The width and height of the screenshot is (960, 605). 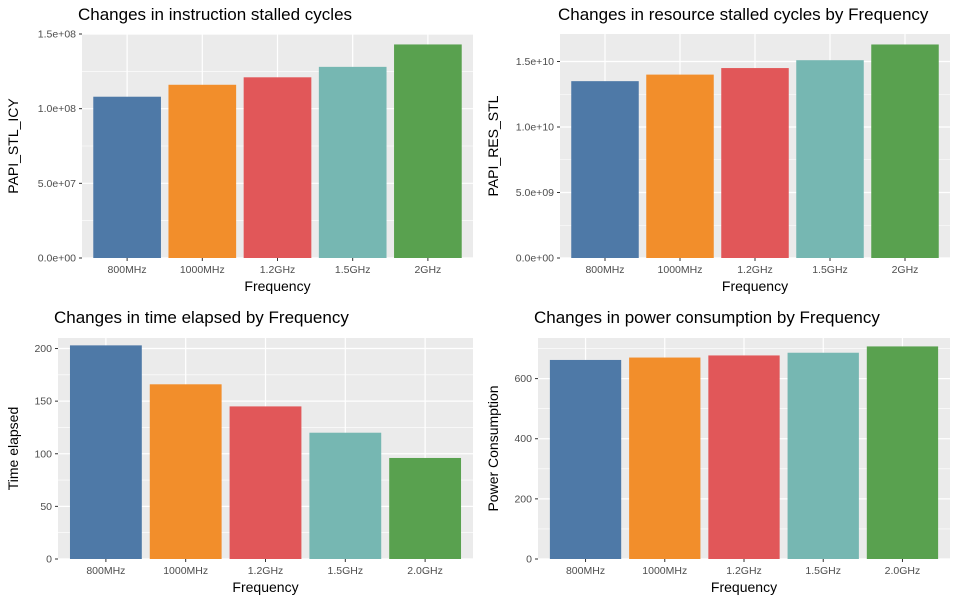 What do you see at coordinates (493, 145) in the screenshot?
I see `y-axis-label: PAPI_RES_STL` at bounding box center [493, 145].